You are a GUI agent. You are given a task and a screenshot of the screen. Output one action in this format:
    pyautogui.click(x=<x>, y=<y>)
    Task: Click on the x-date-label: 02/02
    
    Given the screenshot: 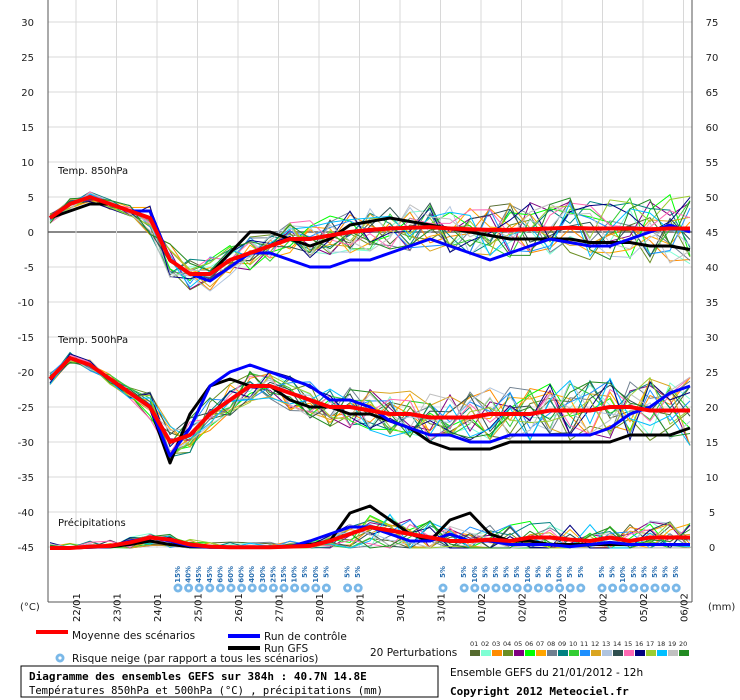 What is the action you would take?
    pyautogui.click(x=523, y=607)
    